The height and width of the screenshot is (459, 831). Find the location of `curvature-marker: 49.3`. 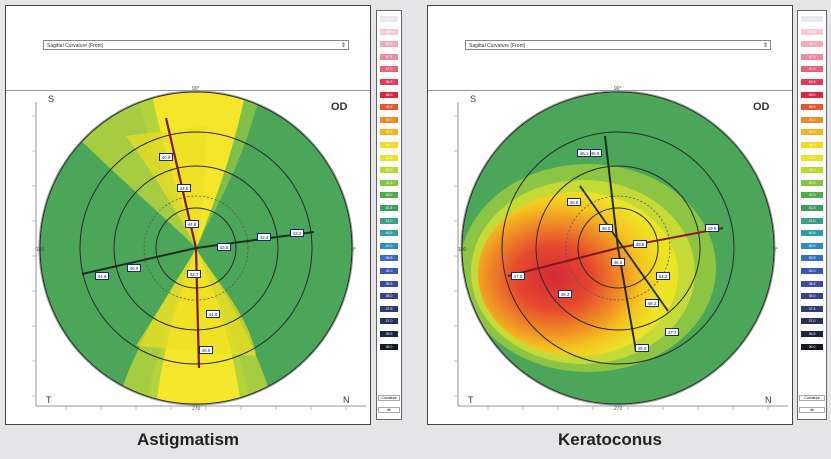

curvature-marker: 49.3 is located at coordinates (565, 294).